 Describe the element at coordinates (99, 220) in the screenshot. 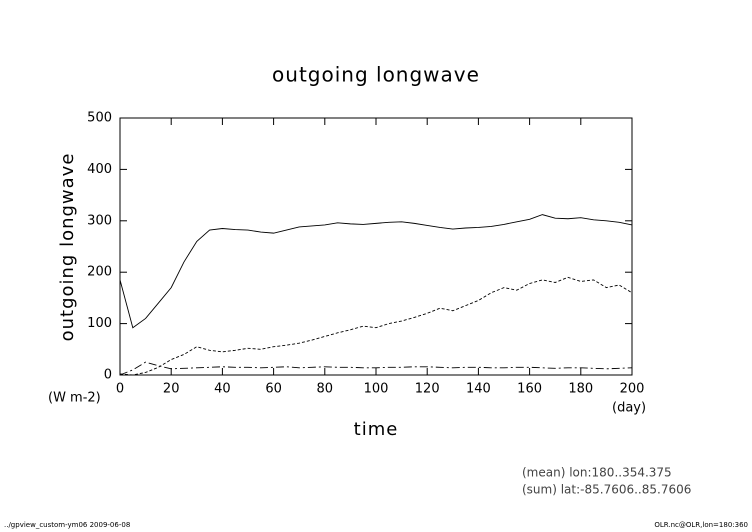

I see `y-tick-label: 300` at that location.